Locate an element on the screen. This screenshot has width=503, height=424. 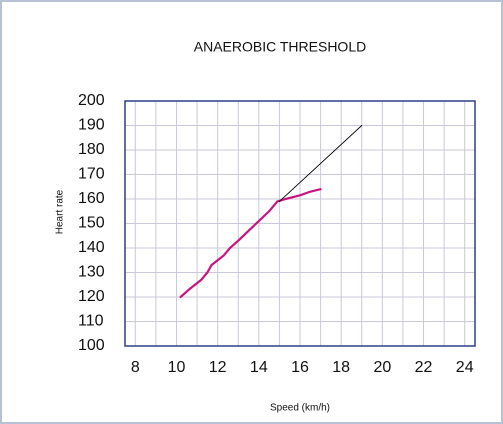
x-tick-label: 10 is located at coordinates (177, 367).